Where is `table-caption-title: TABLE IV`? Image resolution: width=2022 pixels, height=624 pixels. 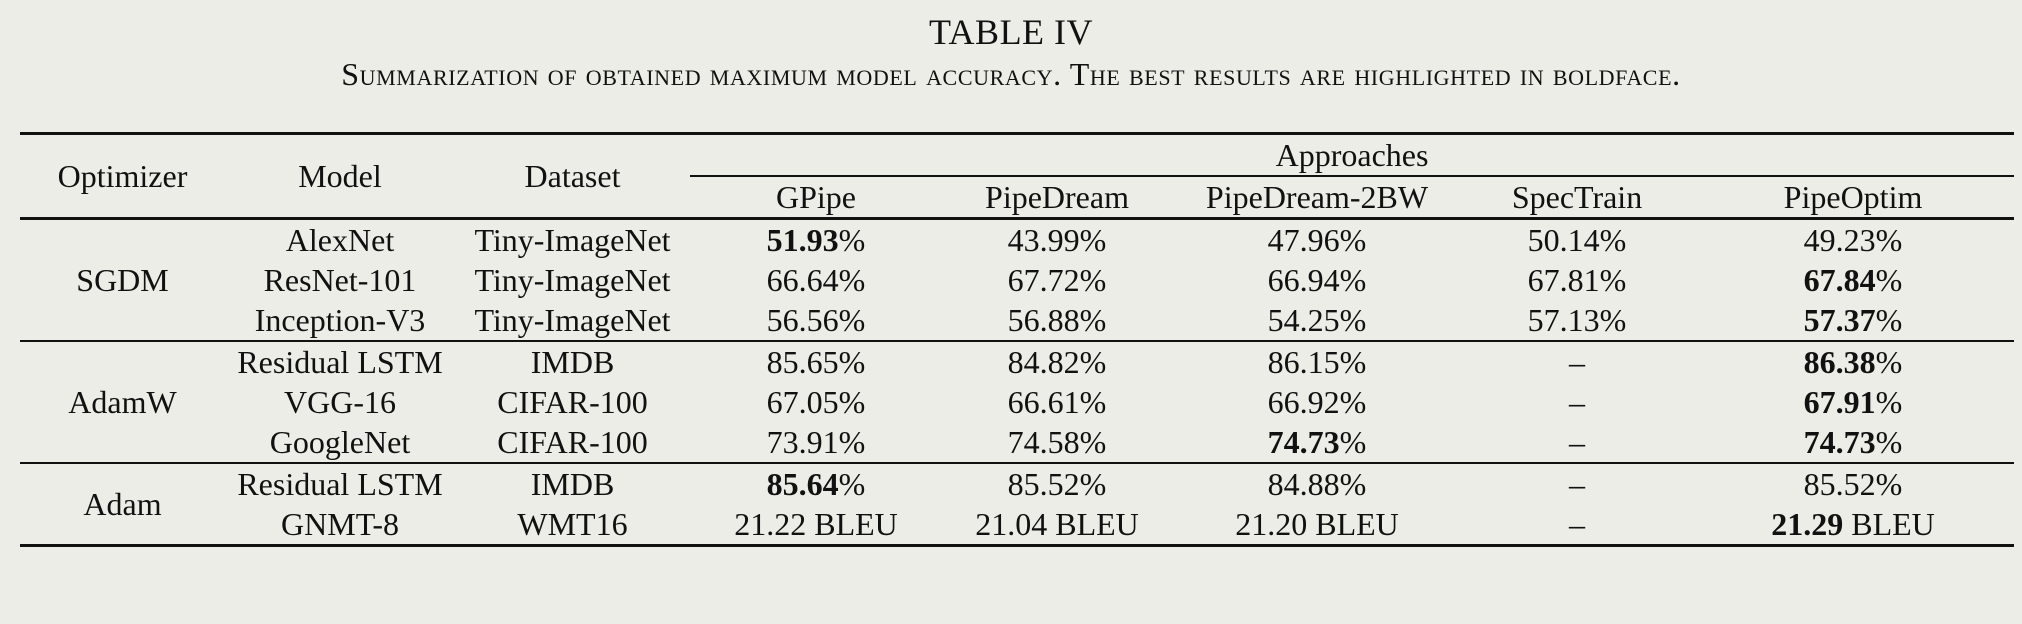
table-caption-title: TABLE IV is located at coordinates (1011, 32).